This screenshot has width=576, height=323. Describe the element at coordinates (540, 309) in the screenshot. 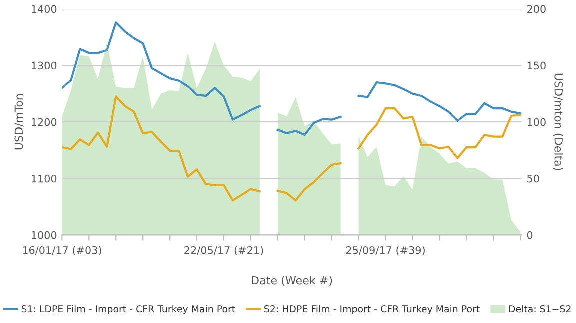

I see `legend-label: Delta: S1−S2` at that location.